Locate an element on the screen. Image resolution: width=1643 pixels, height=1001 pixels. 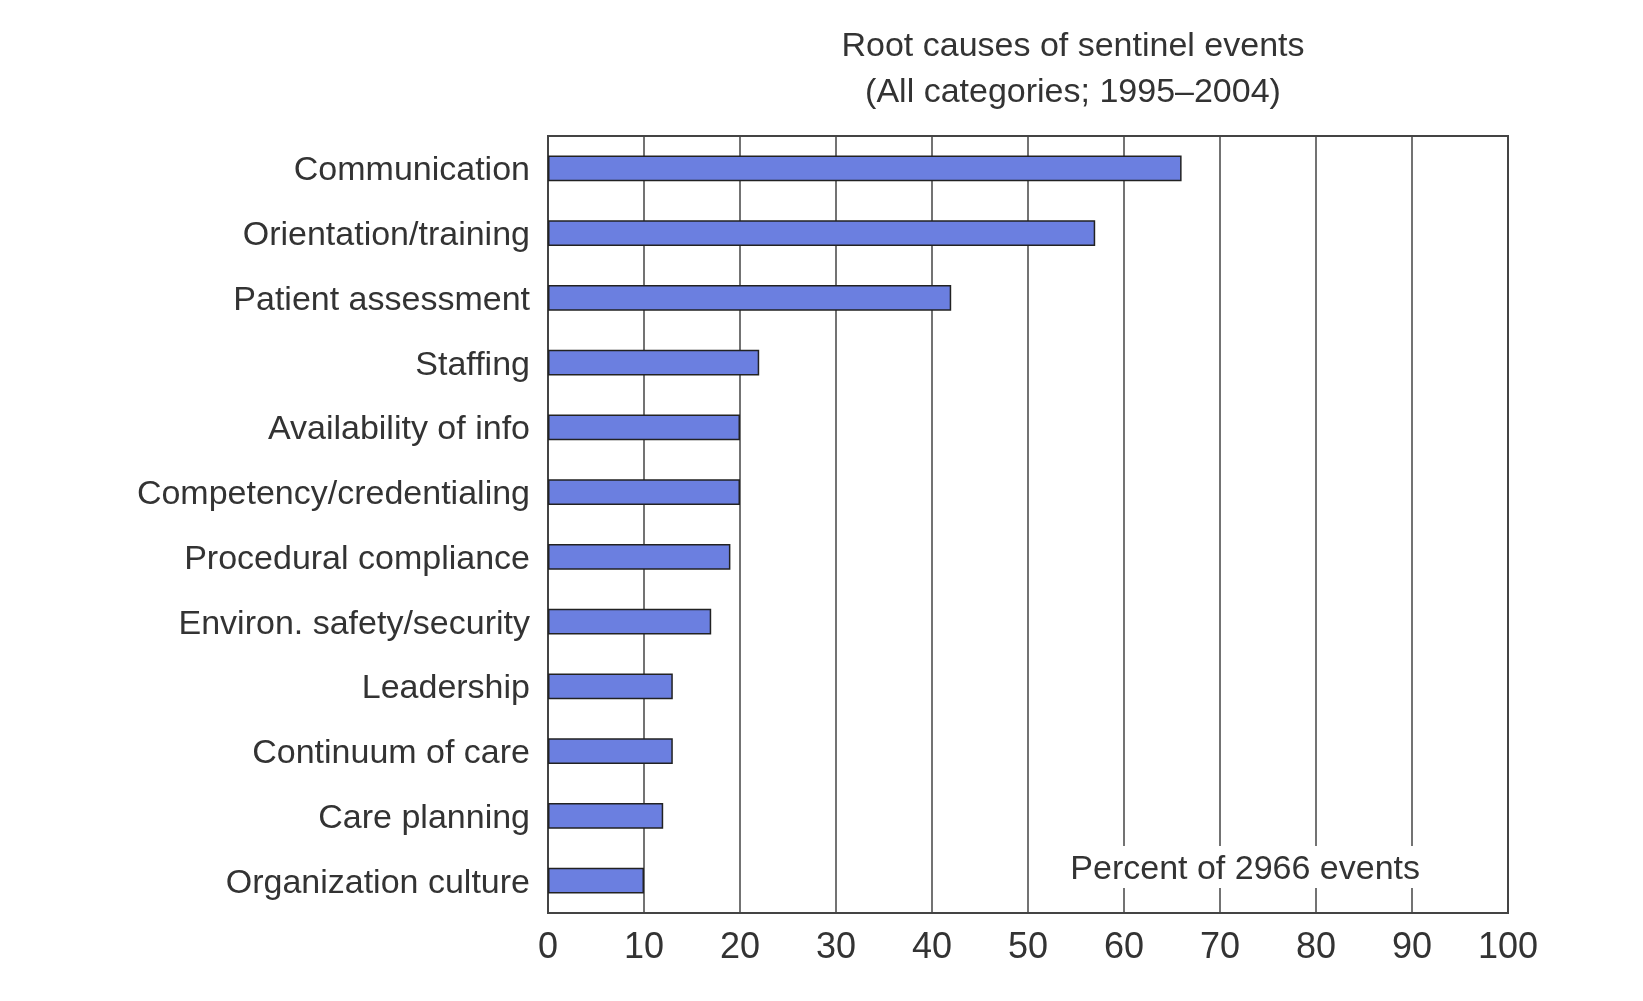
x-tick-label: 80 is located at coordinates (1316, 945).